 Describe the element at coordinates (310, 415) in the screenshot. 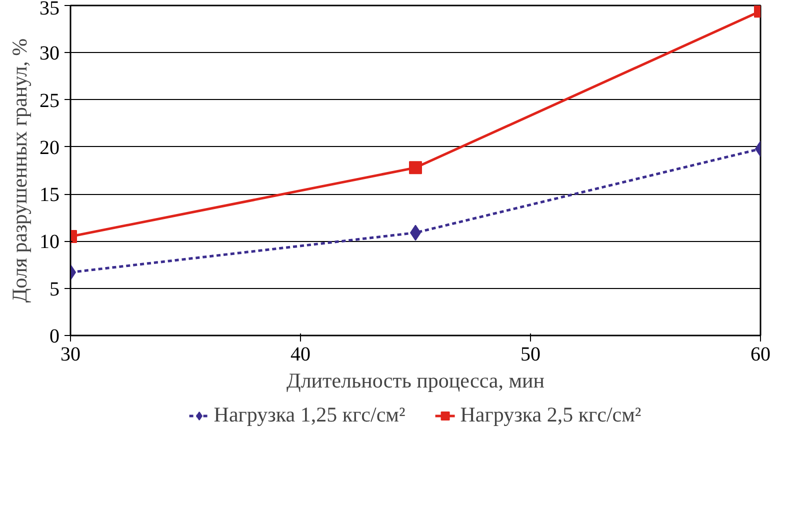

I see `legend-label: Нагрузка 1,25 кгс/см²` at that location.